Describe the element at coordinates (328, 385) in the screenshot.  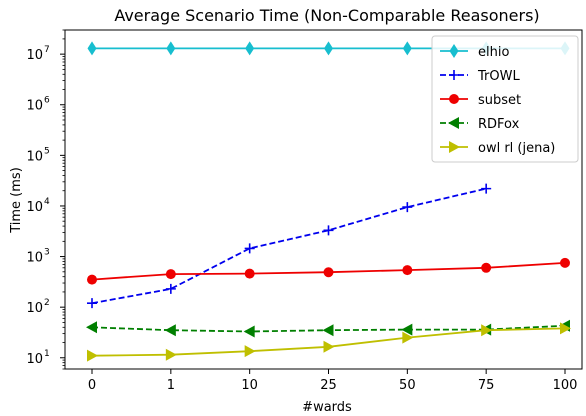
I see `x-tick-label: 25` at that location.